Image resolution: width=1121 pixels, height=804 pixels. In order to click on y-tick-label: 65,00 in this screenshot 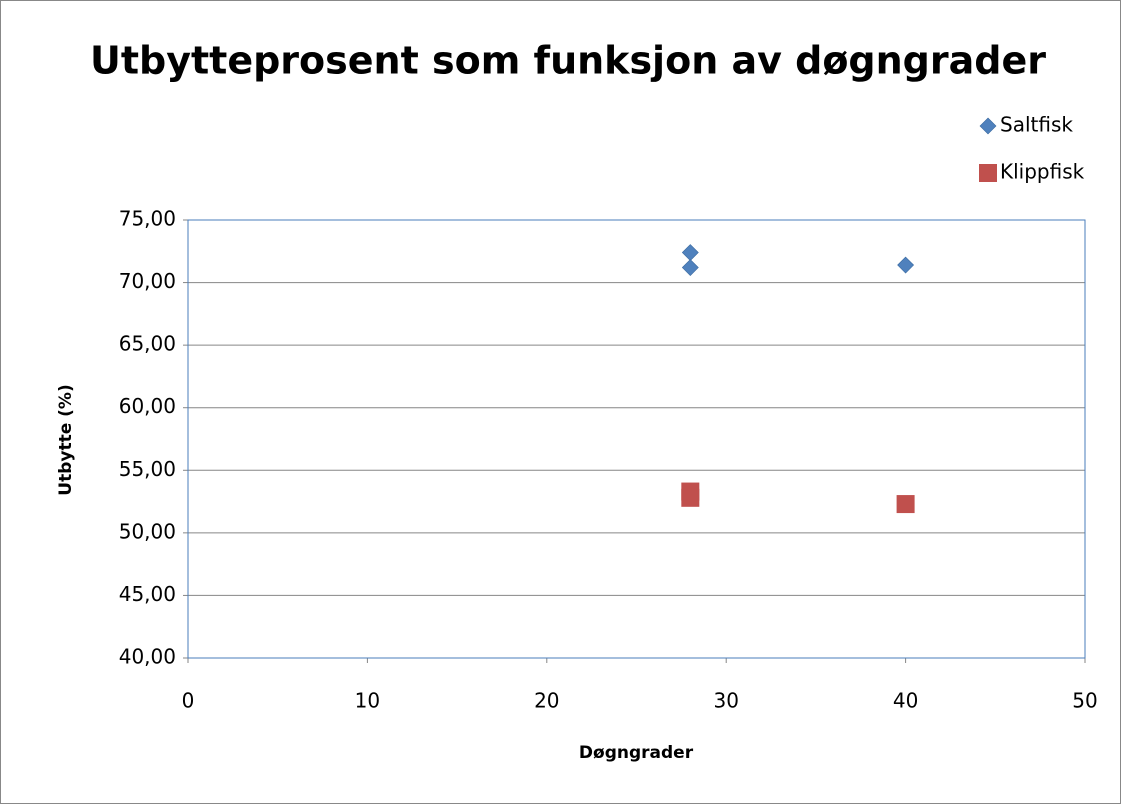, I will do `click(147, 344)`.